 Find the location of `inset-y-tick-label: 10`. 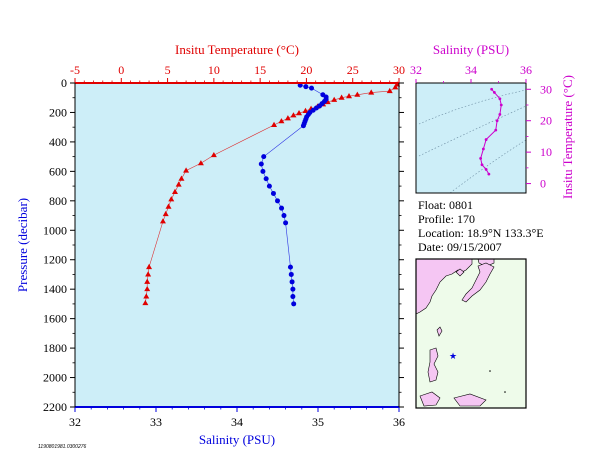

inset-y-tick-label: 10 is located at coordinates (546, 152).